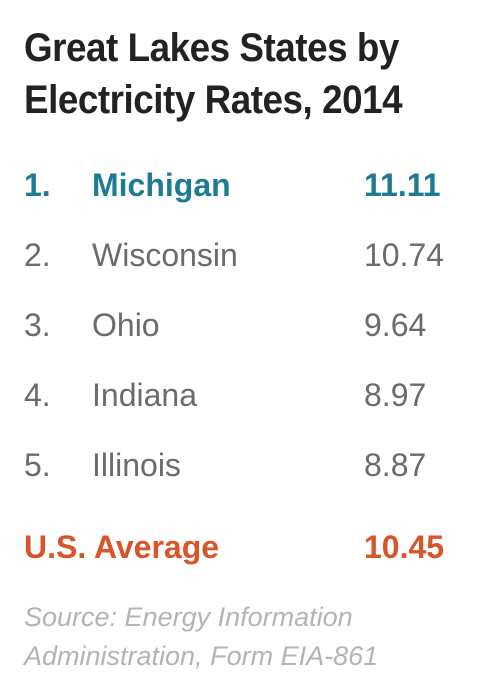 This screenshot has height=695, width=480. What do you see at coordinates (244, 465) in the screenshot?
I see `ranking-row-illinois: 5. Illinois 8.87` at bounding box center [244, 465].